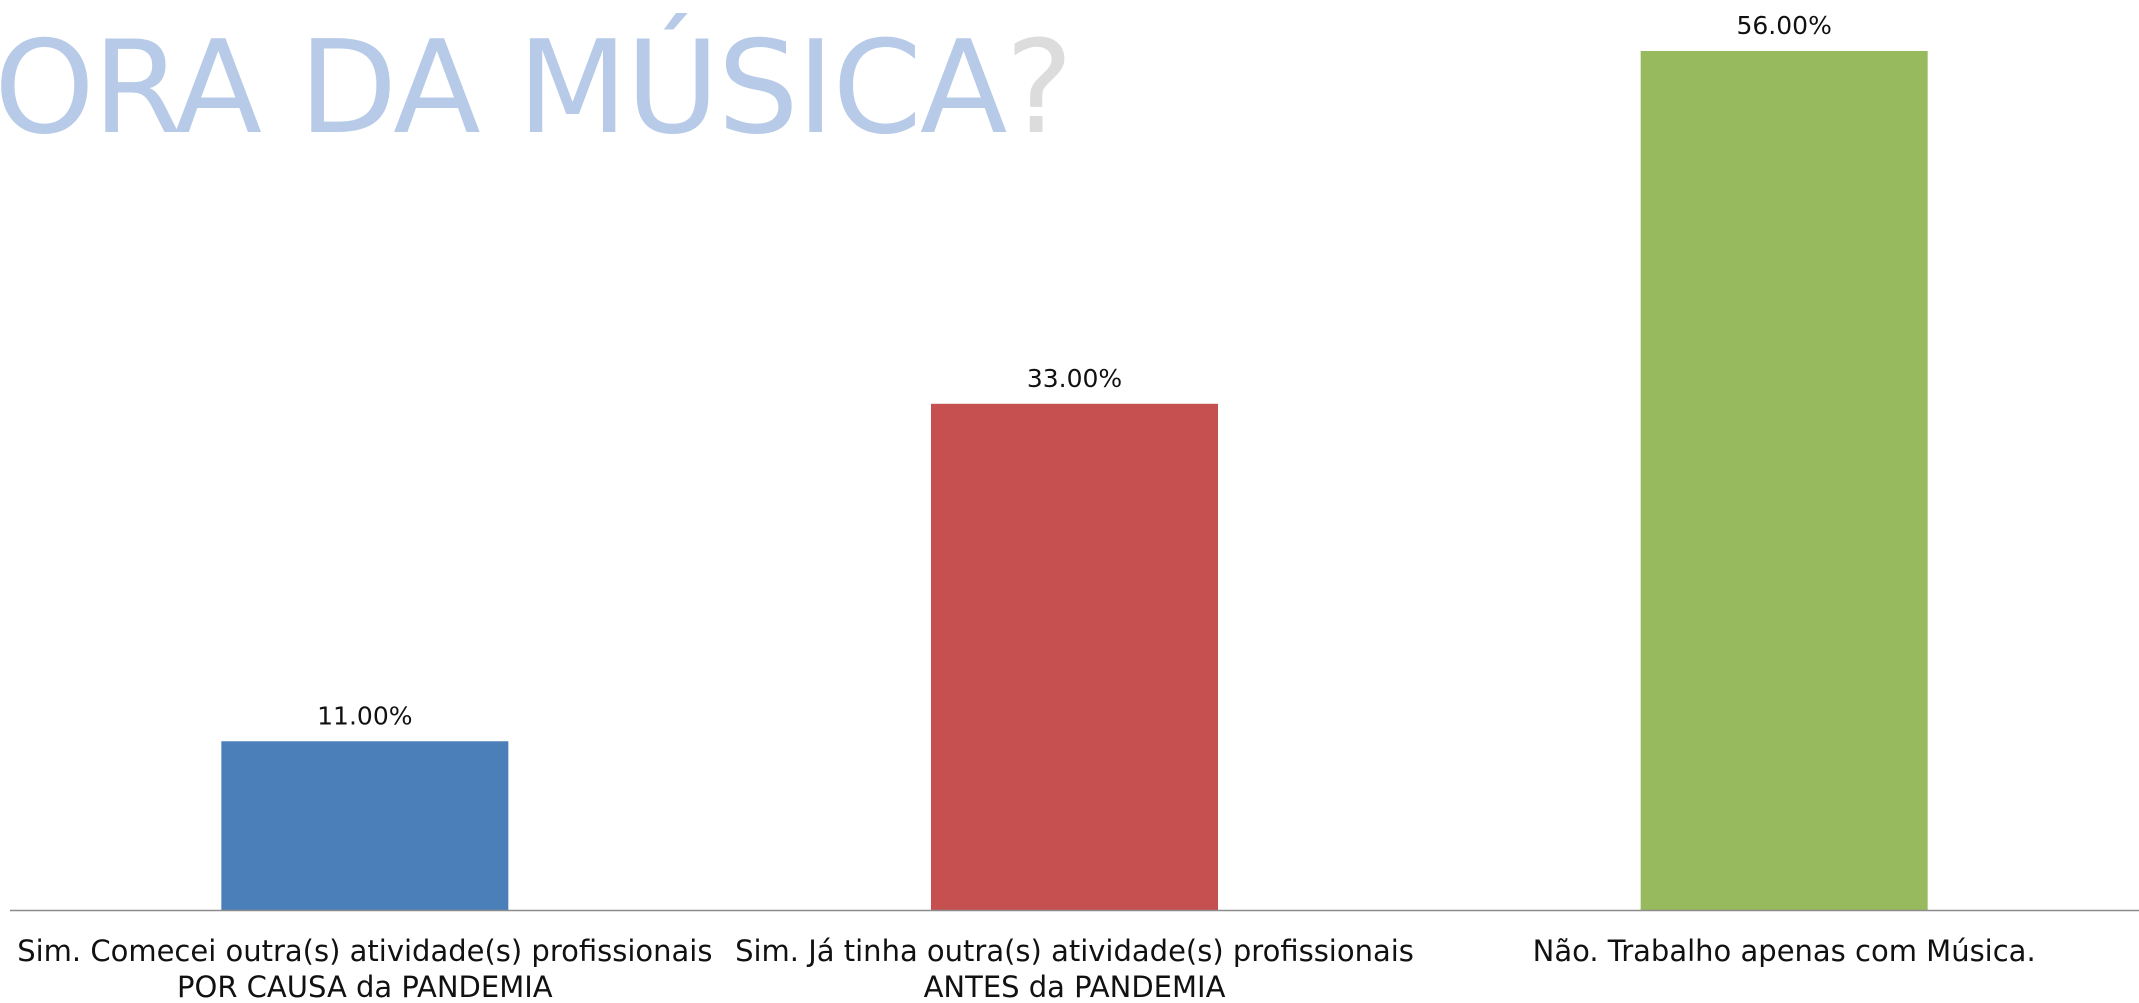  I want to click on title-line-1: ONTES DE RENDA, so click(557, 10).